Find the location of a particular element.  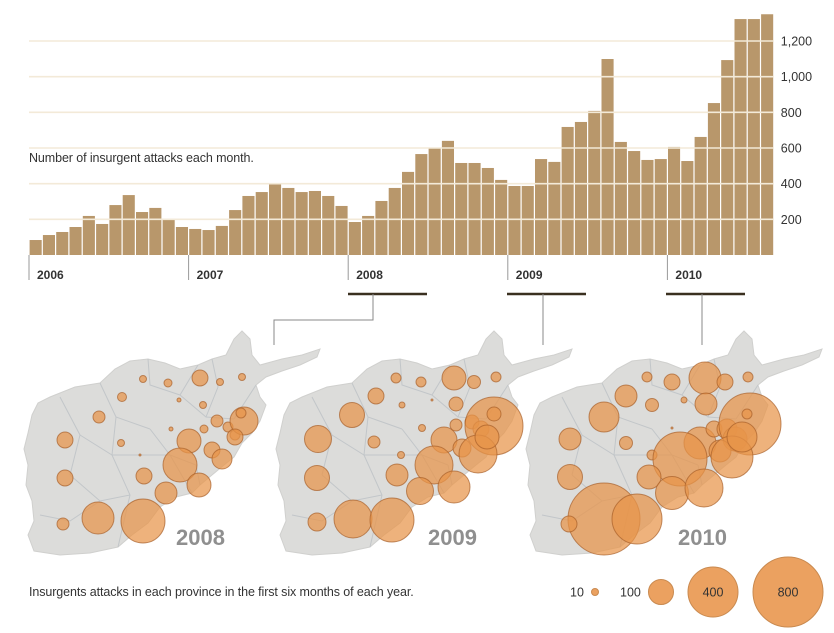

x-axis: 2006 2007 2008 2009 2010 is located at coordinates (365, 268).